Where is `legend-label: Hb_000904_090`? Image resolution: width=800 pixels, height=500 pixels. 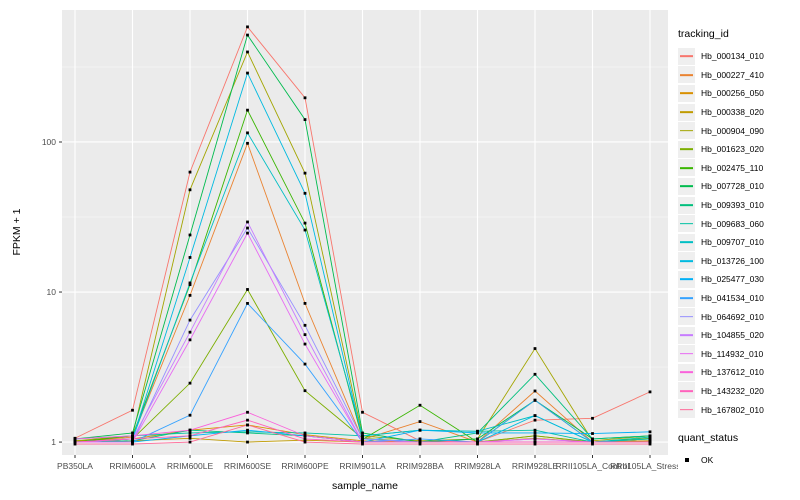
legend-label: Hb_000904_090 is located at coordinates (732, 130).